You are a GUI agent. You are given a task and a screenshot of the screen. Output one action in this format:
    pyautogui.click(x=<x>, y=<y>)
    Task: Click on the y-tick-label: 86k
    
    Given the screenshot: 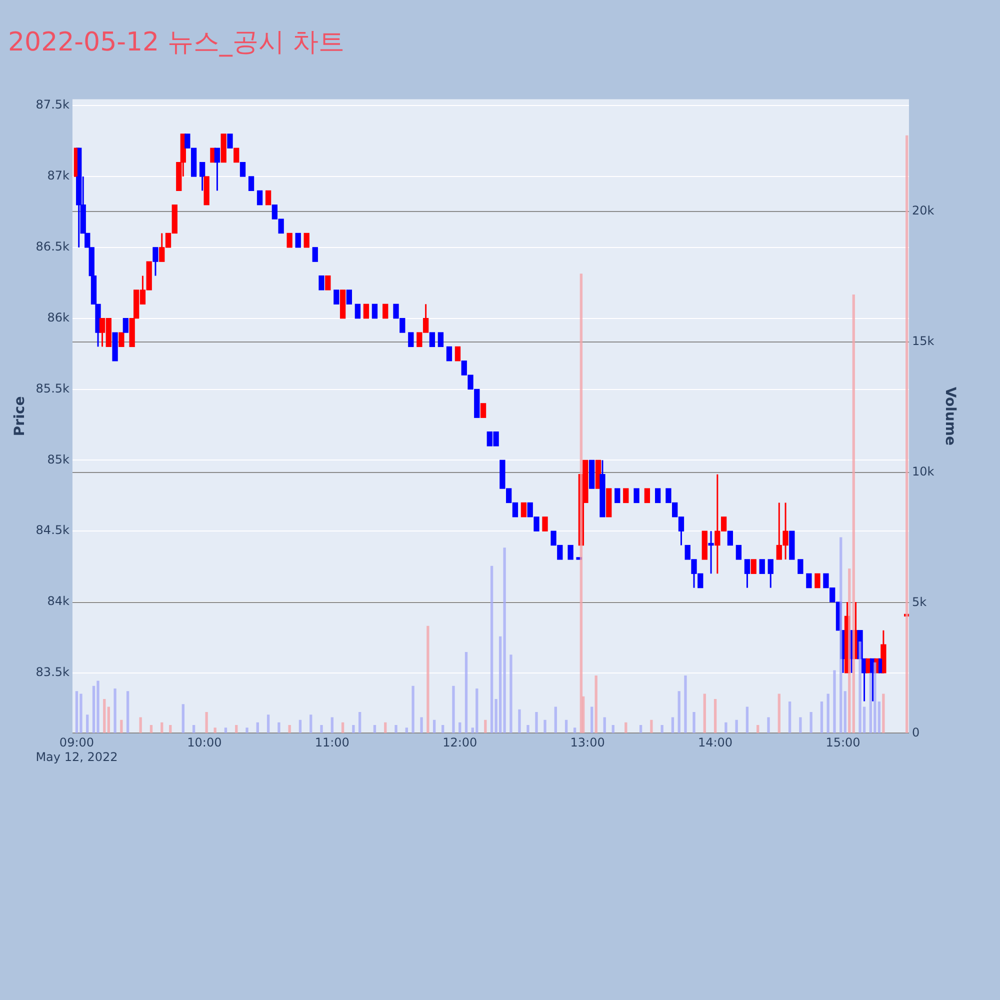 What is the action you would take?
    pyautogui.click(x=58, y=317)
    